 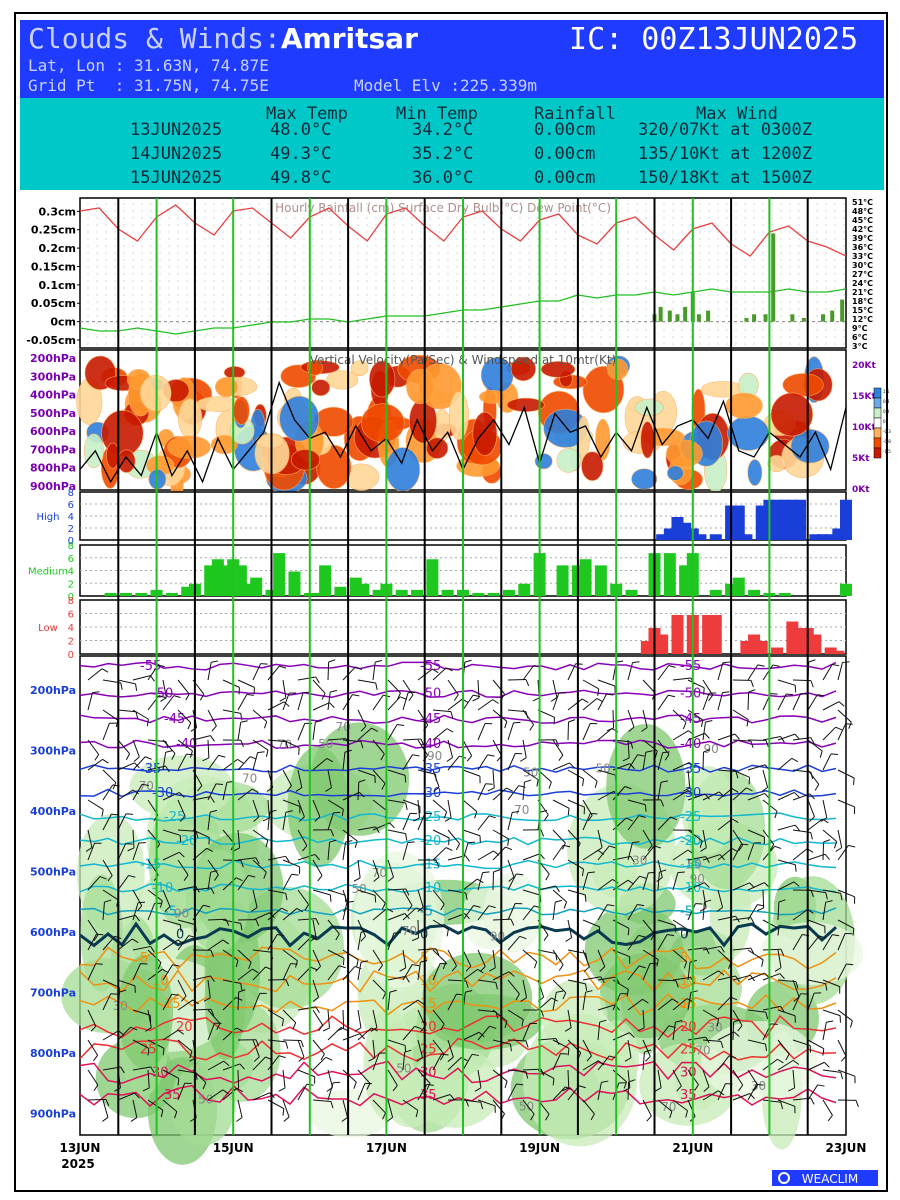 What do you see at coordinates (77, 1164) in the screenshot?
I see `x-year-label: 2025` at bounding box center [77, 1164].